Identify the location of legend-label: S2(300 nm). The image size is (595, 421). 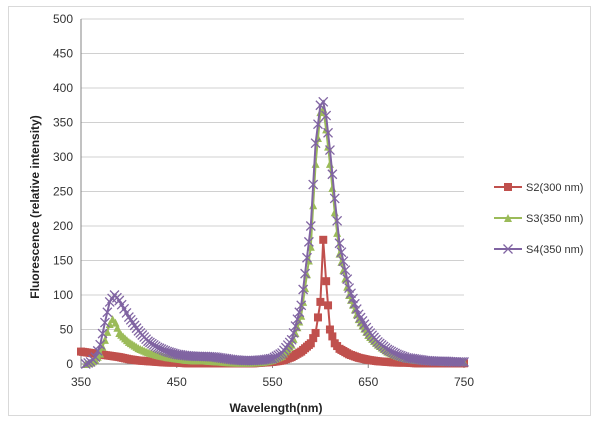
(554, 188).